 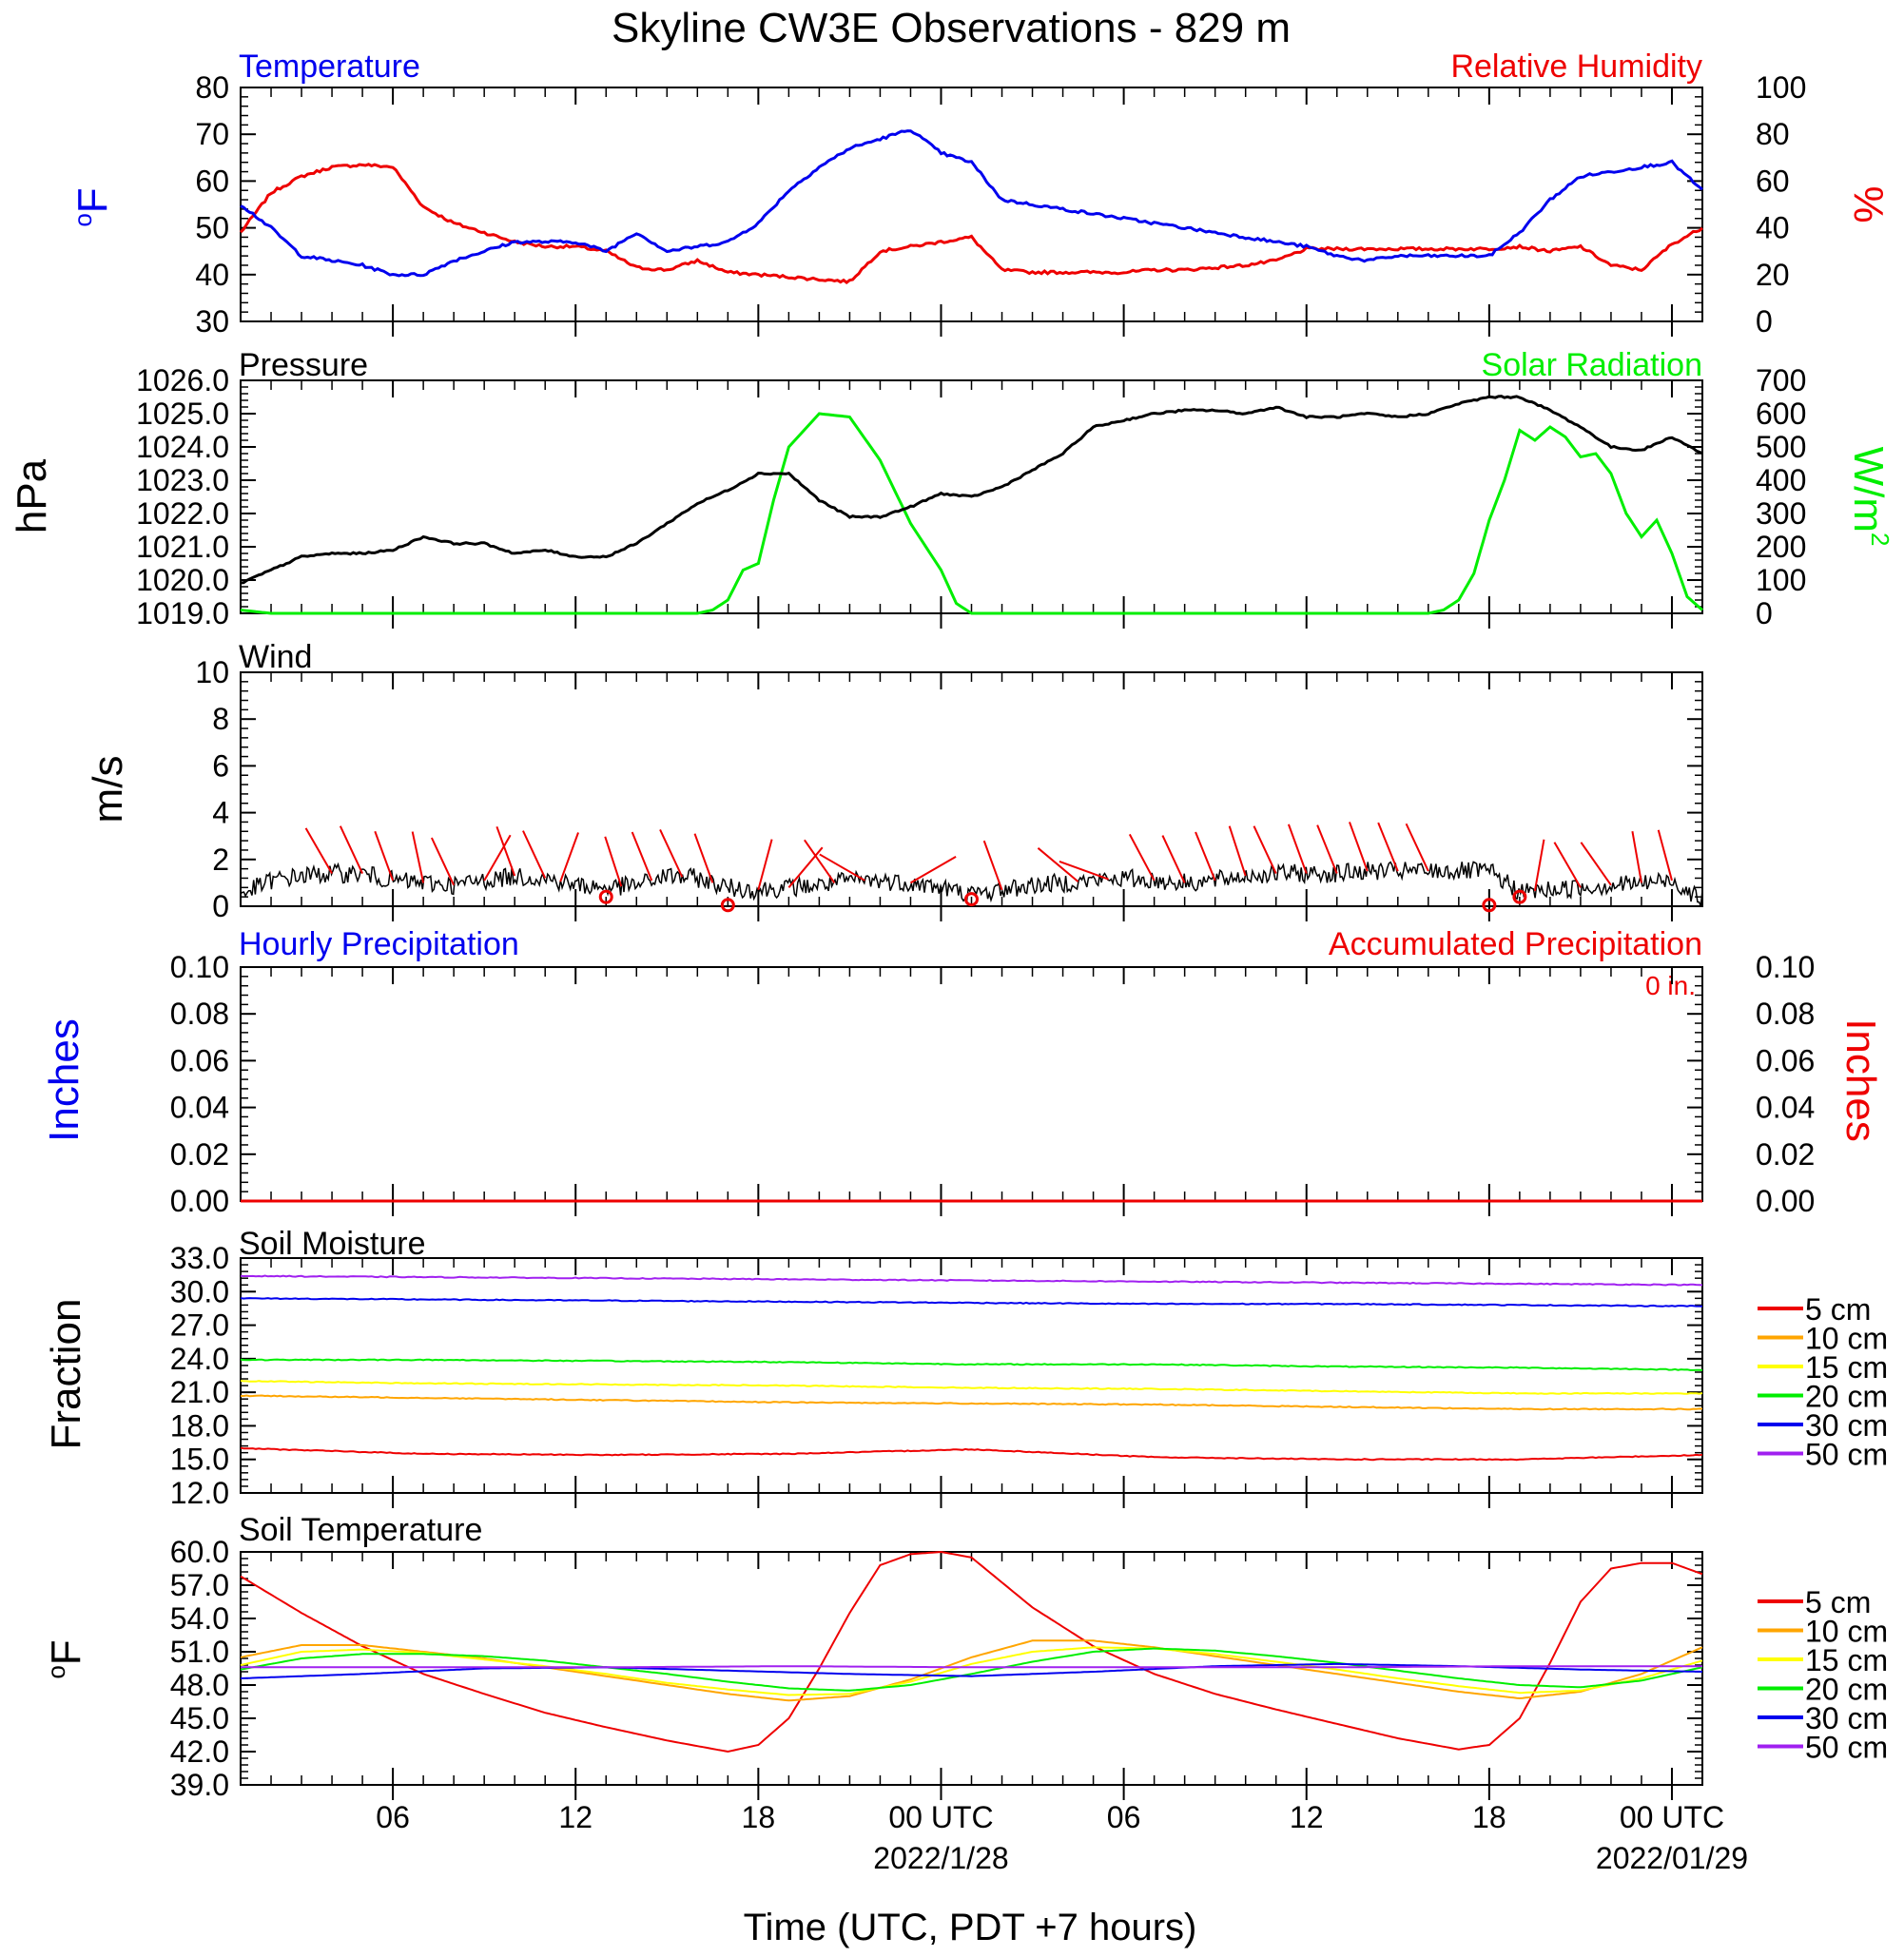 I want to click on pressure-solar-right-tick-label: 0, so click(x=1764, y=613).